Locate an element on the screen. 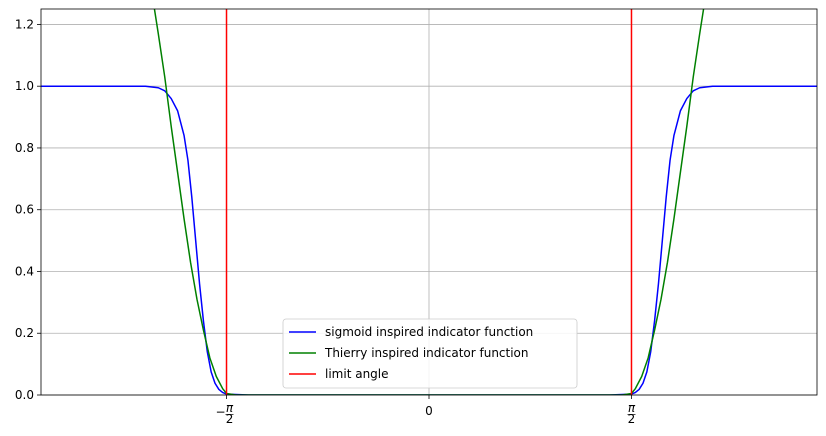  legend-box is located at coordinates (430, 353).